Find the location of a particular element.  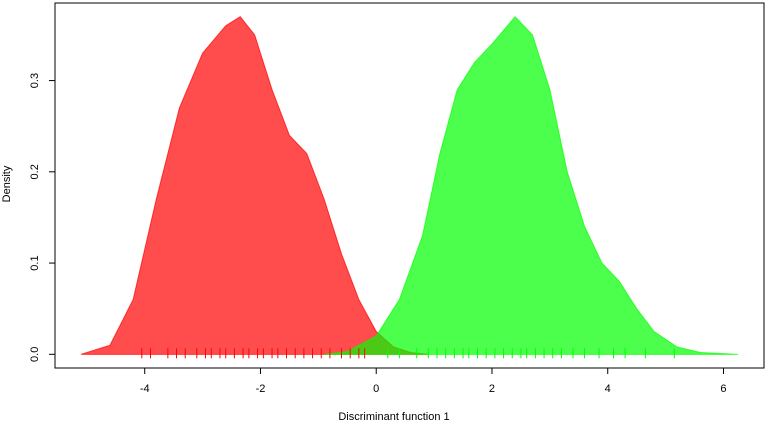

x-axis-label: Discriminant function 1 is located at coordinates (393, 417).